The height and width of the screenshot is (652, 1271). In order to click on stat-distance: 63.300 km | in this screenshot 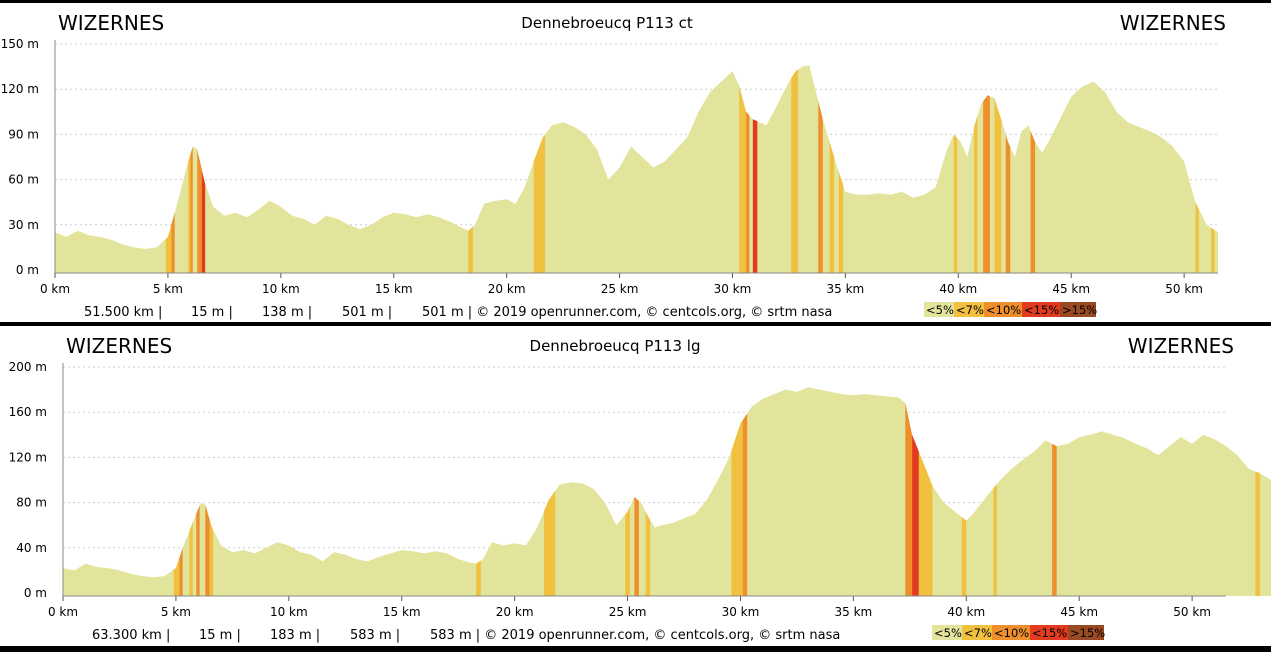, I will do `click(131, 635)`.